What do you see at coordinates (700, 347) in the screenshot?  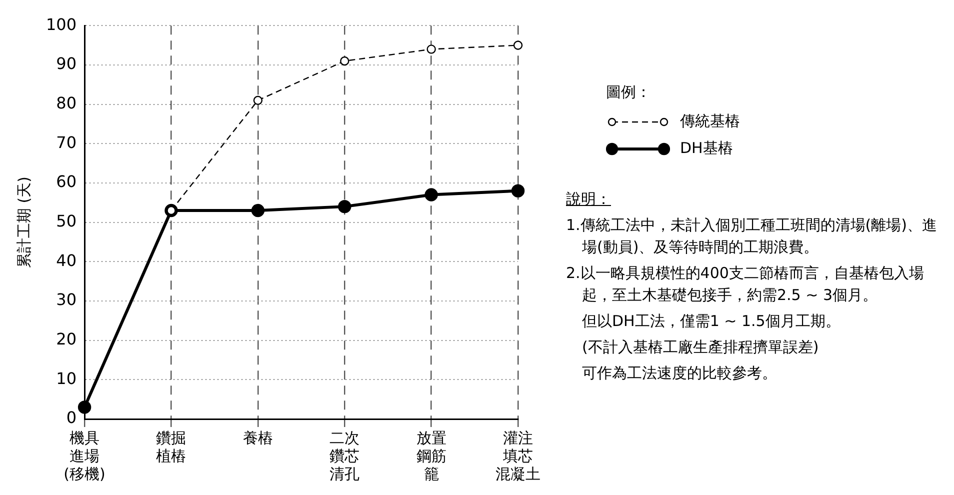 I see `text: (不計入基樁工廠生產排程擠單誤差)` at bounding box center [700, 347].